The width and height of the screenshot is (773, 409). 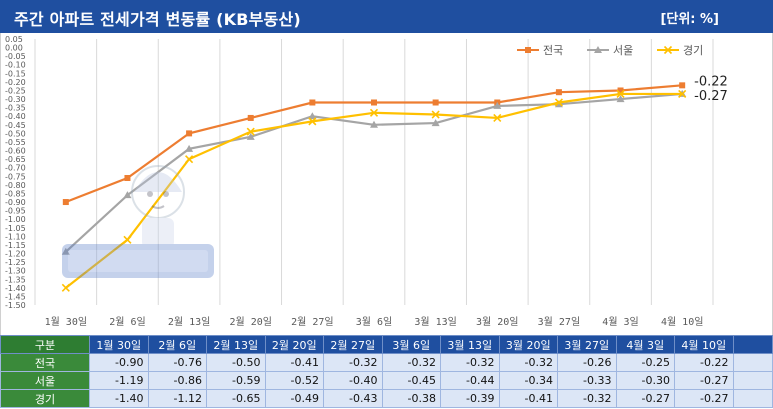 I want to click on table-cell: -1.12, so click(x=177, y=398).